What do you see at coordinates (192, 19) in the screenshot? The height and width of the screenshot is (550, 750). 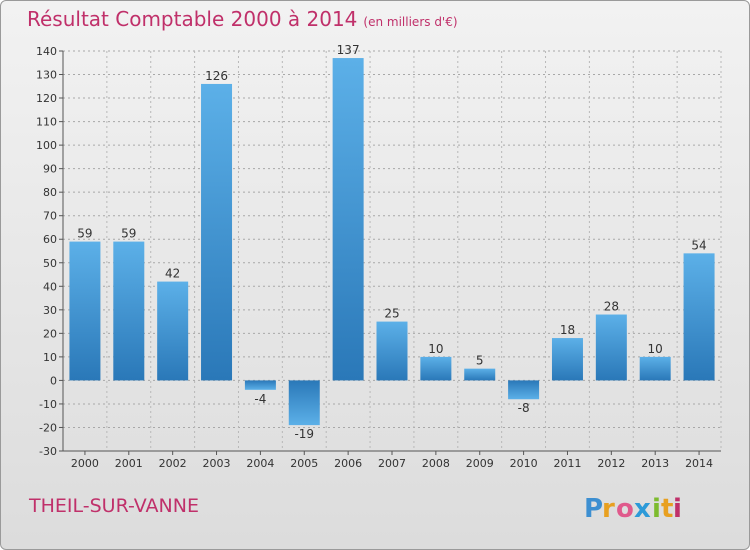 I see `chart-title-text: Résultat Comptable 2000 à 2014` at bounding box center [192, 19].